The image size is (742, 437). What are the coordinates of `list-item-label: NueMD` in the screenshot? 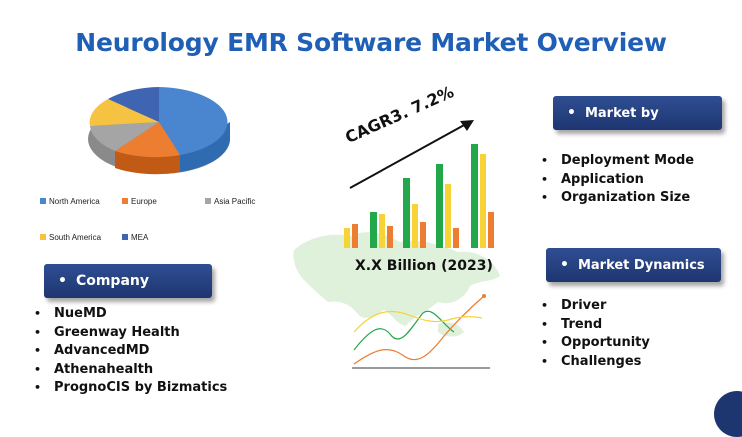 It's located at (80, 313).